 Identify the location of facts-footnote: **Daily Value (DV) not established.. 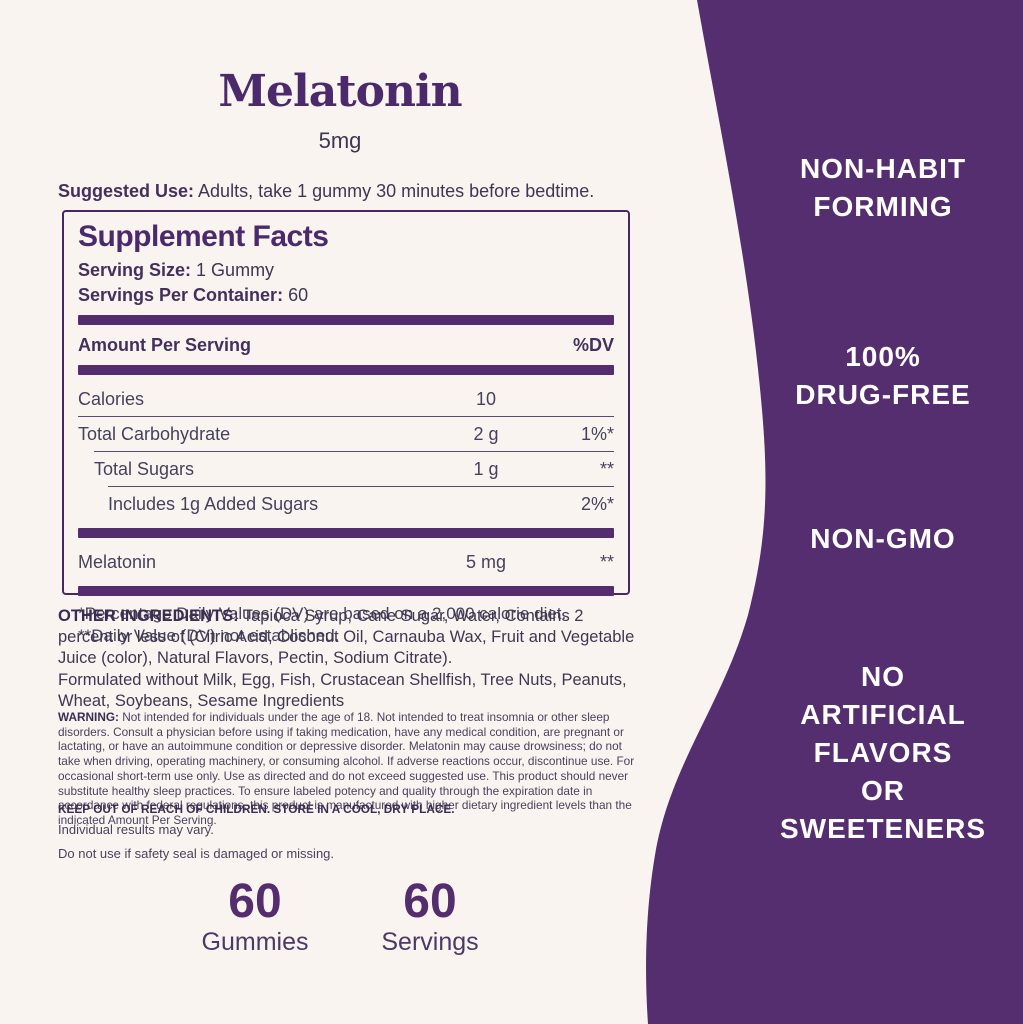
(209, 635).